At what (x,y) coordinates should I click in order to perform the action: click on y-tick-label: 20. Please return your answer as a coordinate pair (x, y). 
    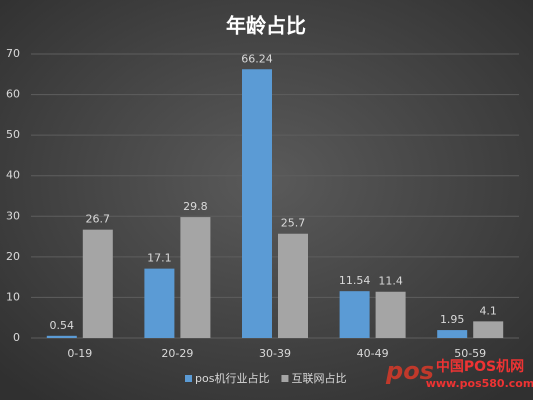
    Looking at the image, I should click on (13, 256).